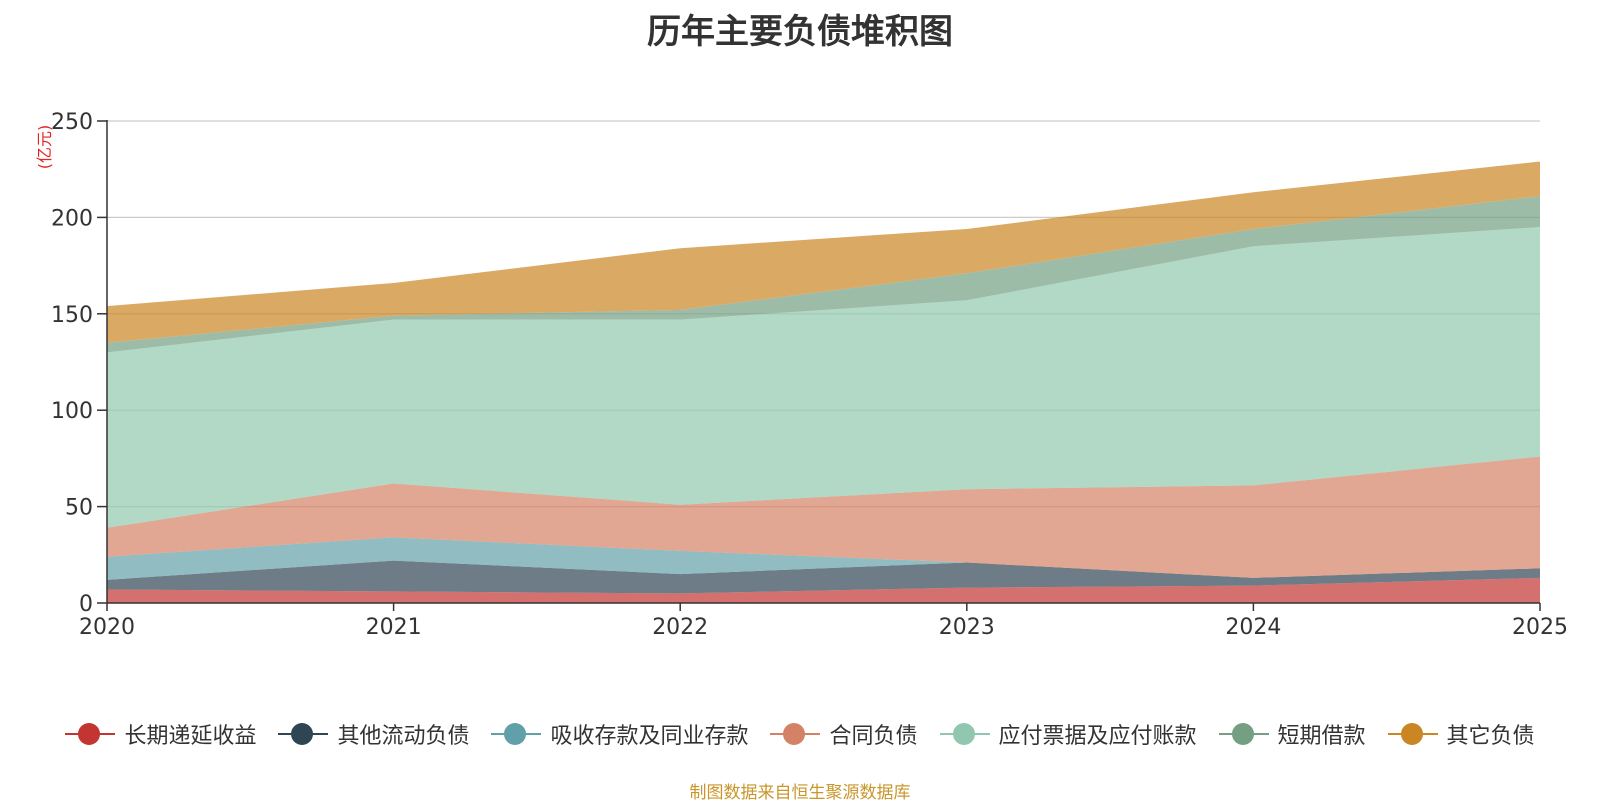 The height and width of the screenshot is (803, 1600). I want to click on x-tick-label: 2024, so click(1253, 627).